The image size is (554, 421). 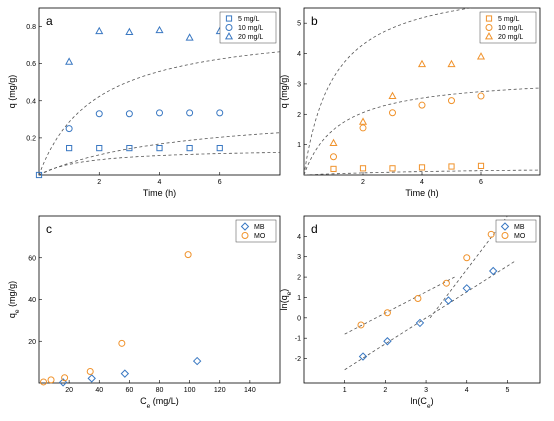 What do you see at coordinates (284, 92) in the screenshot?
I see `y-axis-label: q (mg/g)` at bounding box center [284, 92].